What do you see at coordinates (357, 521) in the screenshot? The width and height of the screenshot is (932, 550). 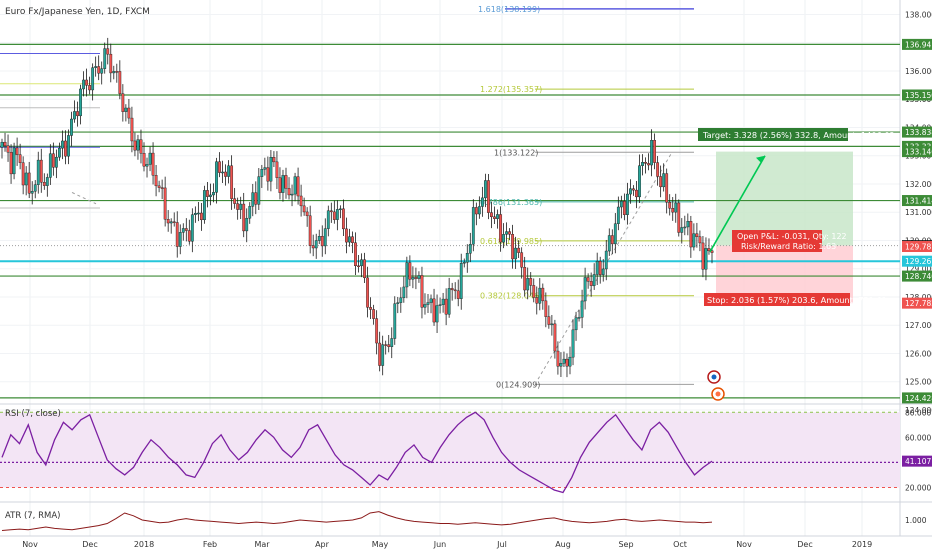 I see `atr-line` at bounding box center [357, 521].